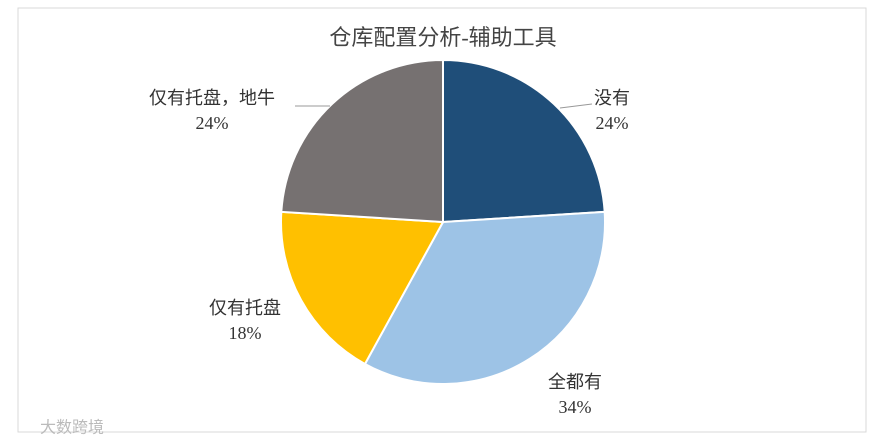 The width and height of the screenshot is (880, 444). Describe the element at coordinates (72, 427) in the screenshot. I see `watermark: 大数跨境` at that location.